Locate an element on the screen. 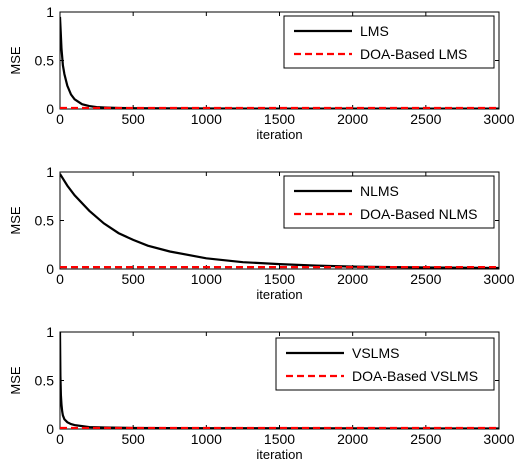  legend-label: VSLMS is located at coordinates (375, 353).